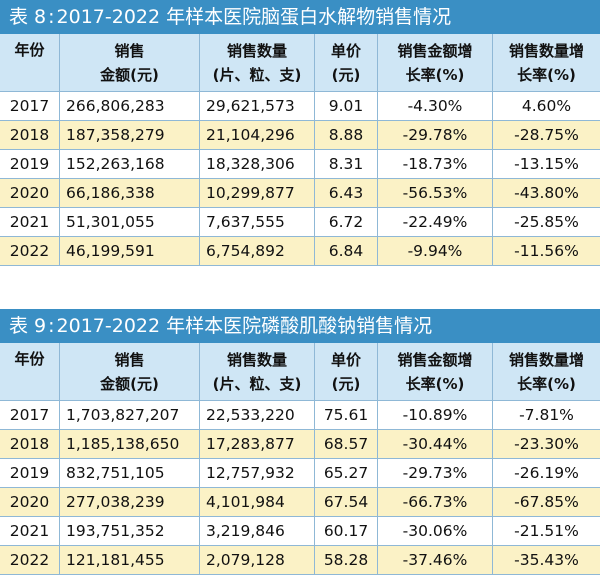  I want to click on amount-cell: 121,181,455, so click(130, 560).